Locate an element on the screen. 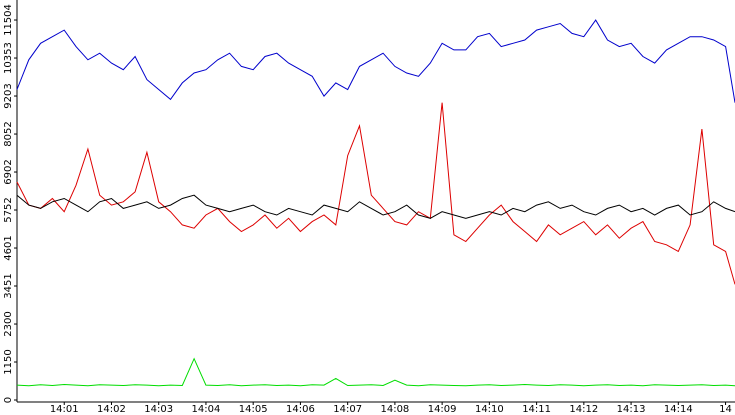 Image resolution: width=735 pixels, height=415 pixels. x-tick-label: 14:13 is located at coordinates (631, 409).